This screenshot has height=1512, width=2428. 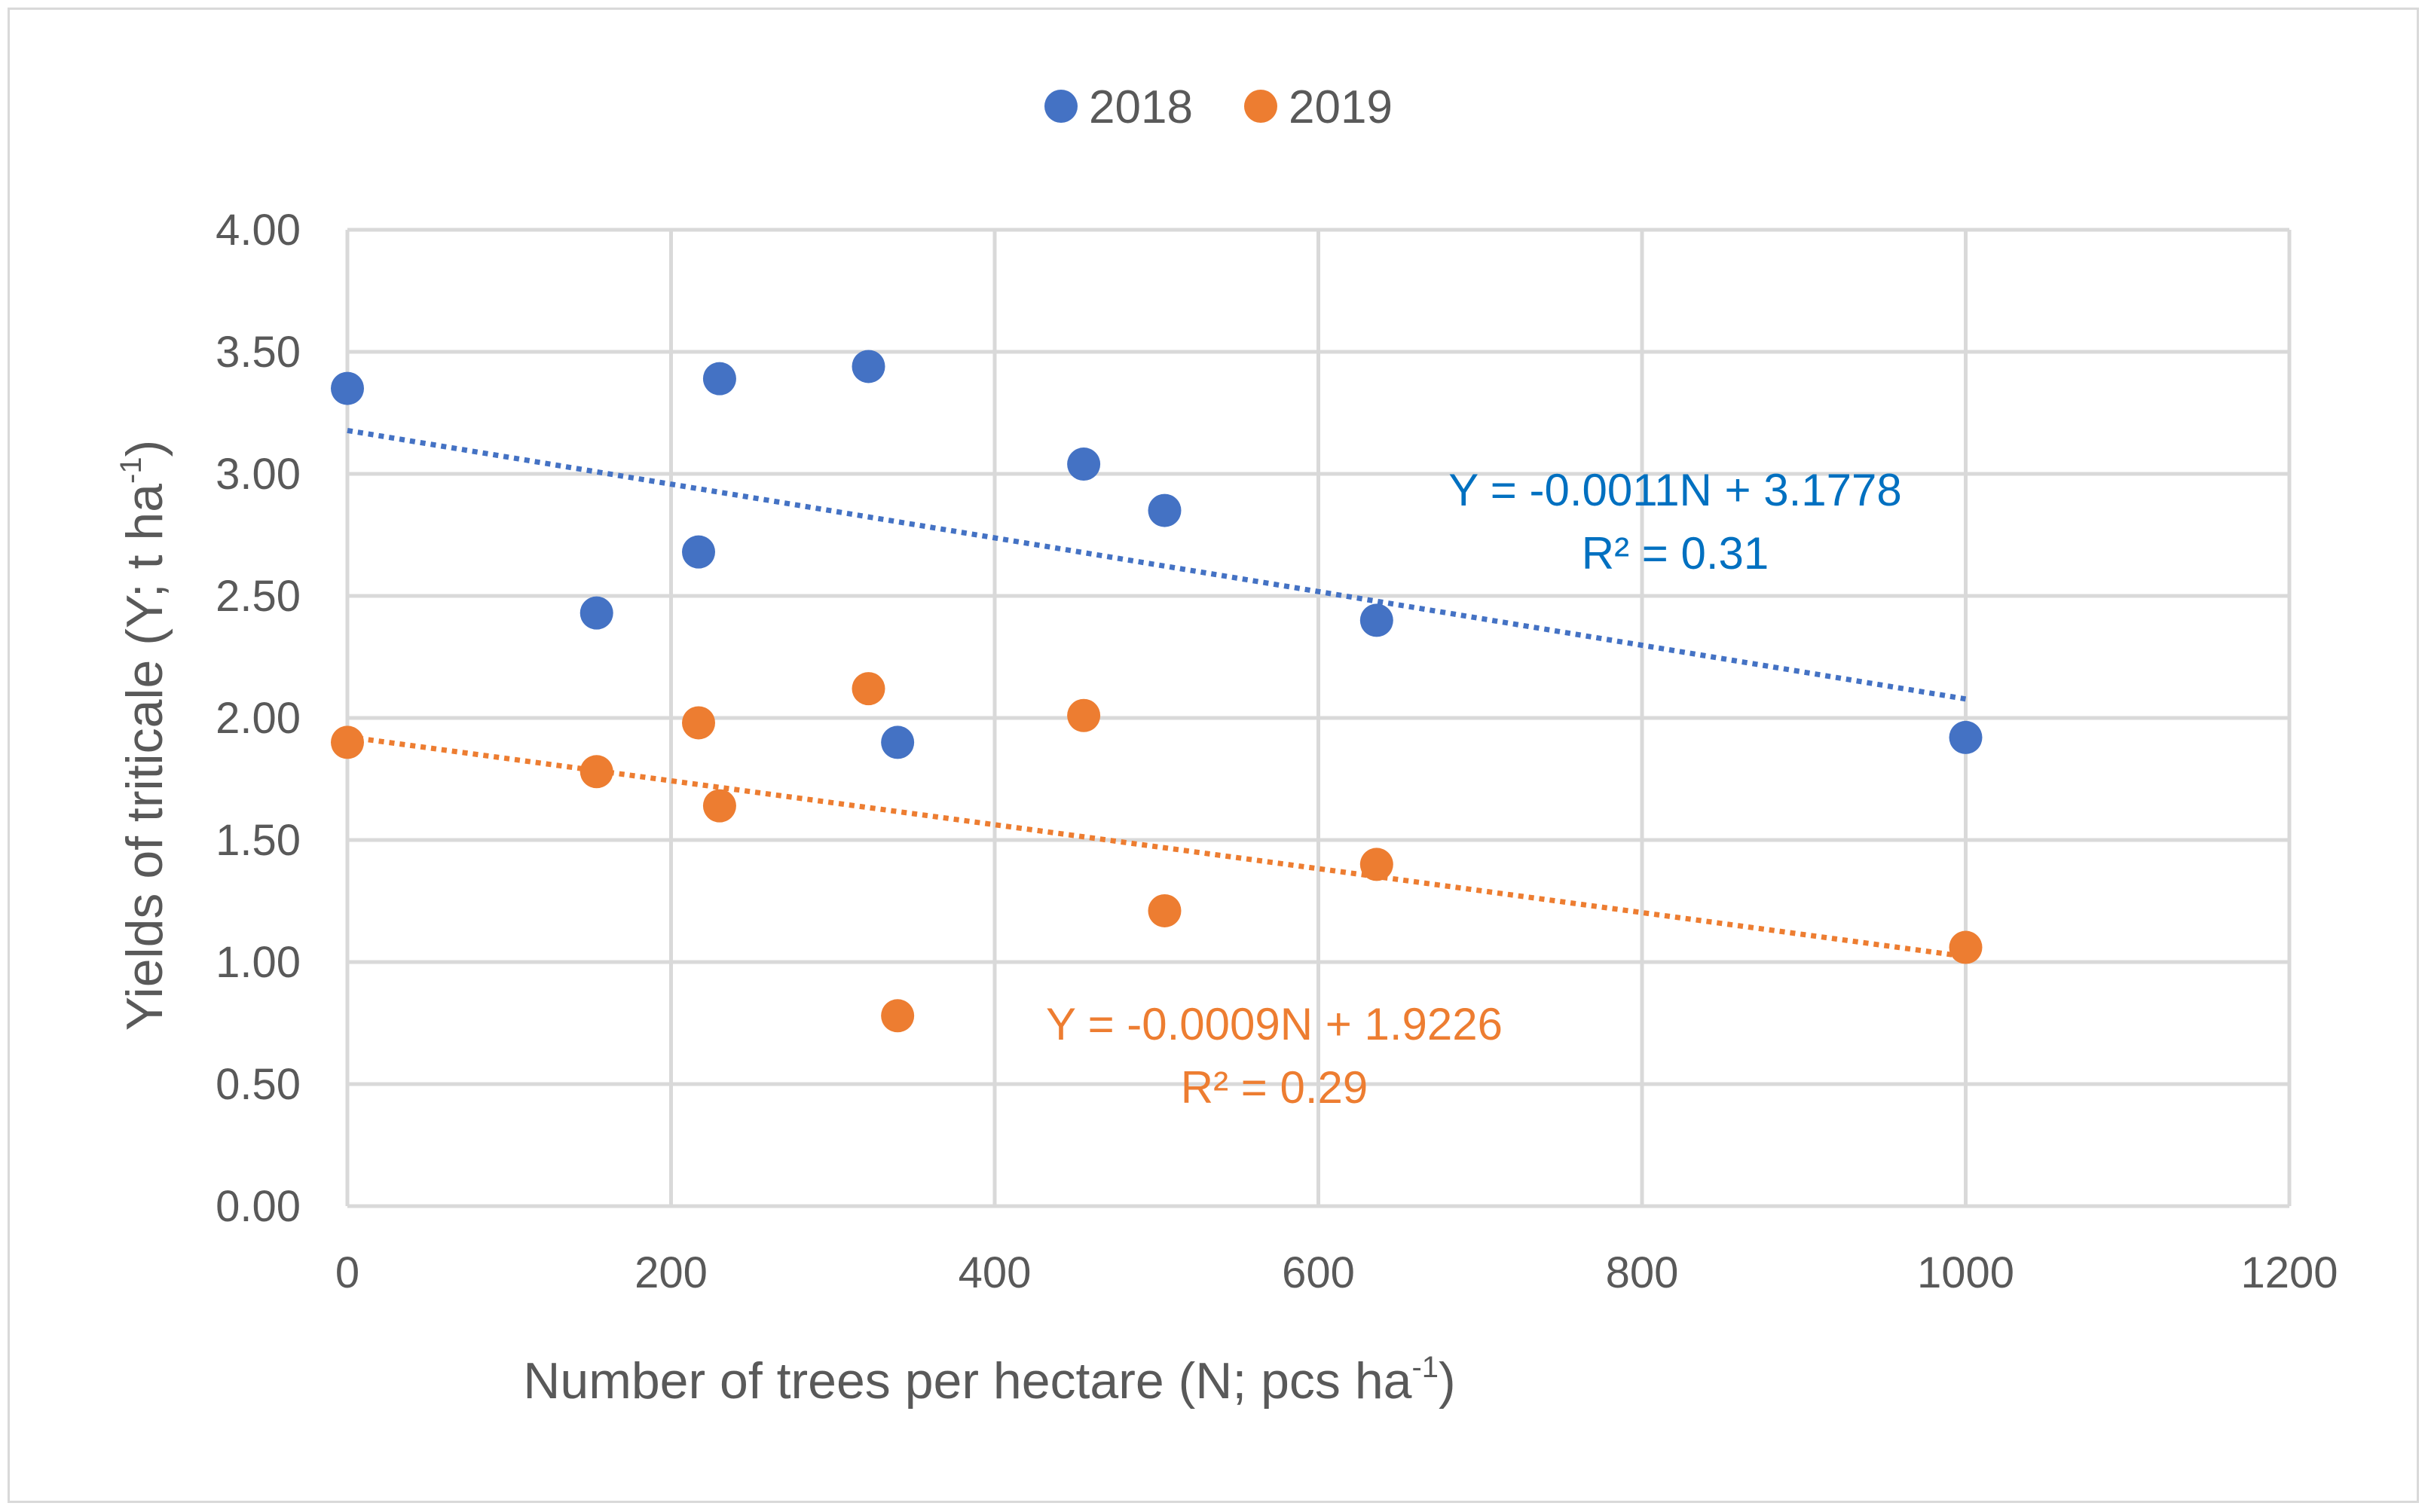 What do you see at coordinates (258, 1206) in the screenshot?
I see `y-tick-label: 0.00` at bounding box center [258, 1206].